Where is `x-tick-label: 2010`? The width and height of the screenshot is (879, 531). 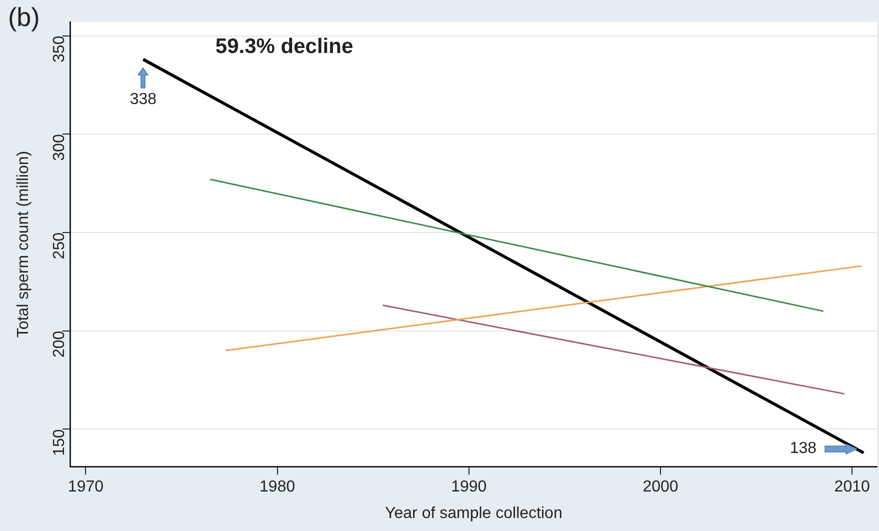 x-tick-label: 2010 is located at coordinates (852, 487).